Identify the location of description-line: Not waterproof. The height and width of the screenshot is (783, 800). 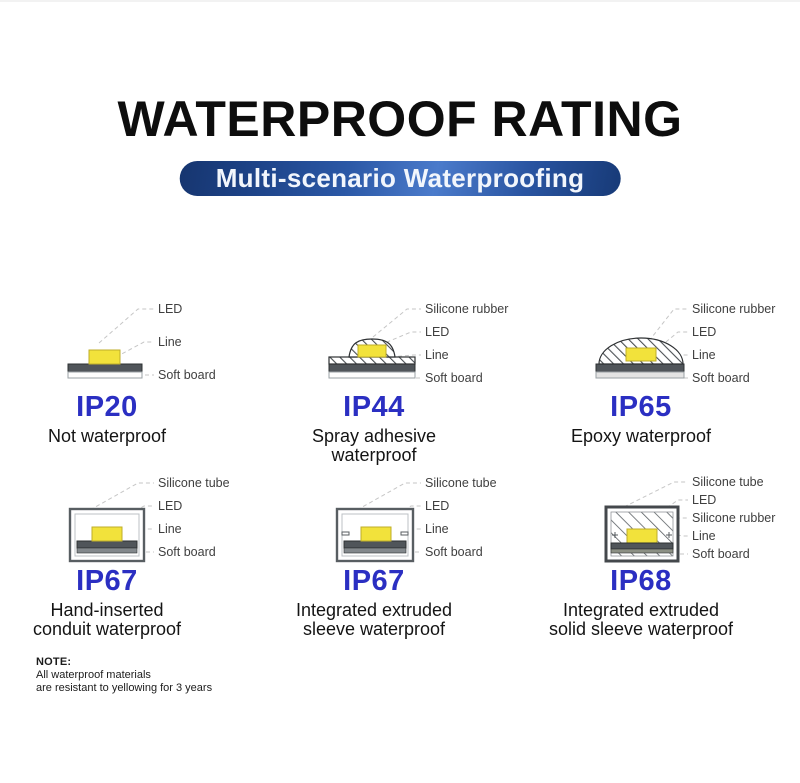
(107, 436).